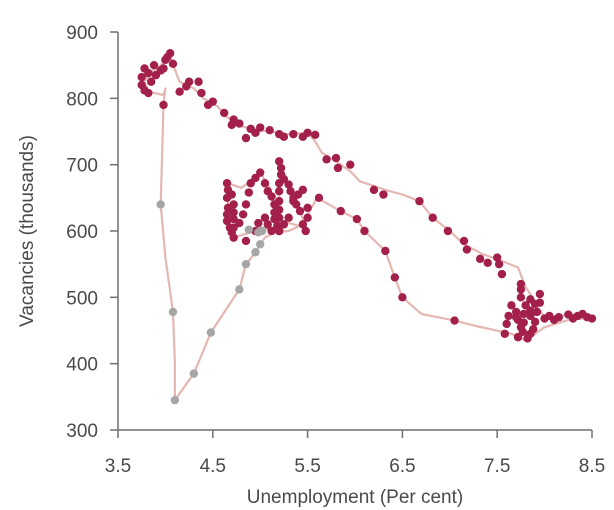 The image size is (614, 510). Describe the element at coordinates (82, 166) in the screenshot. I see `y-tick-label: 700` at that location.